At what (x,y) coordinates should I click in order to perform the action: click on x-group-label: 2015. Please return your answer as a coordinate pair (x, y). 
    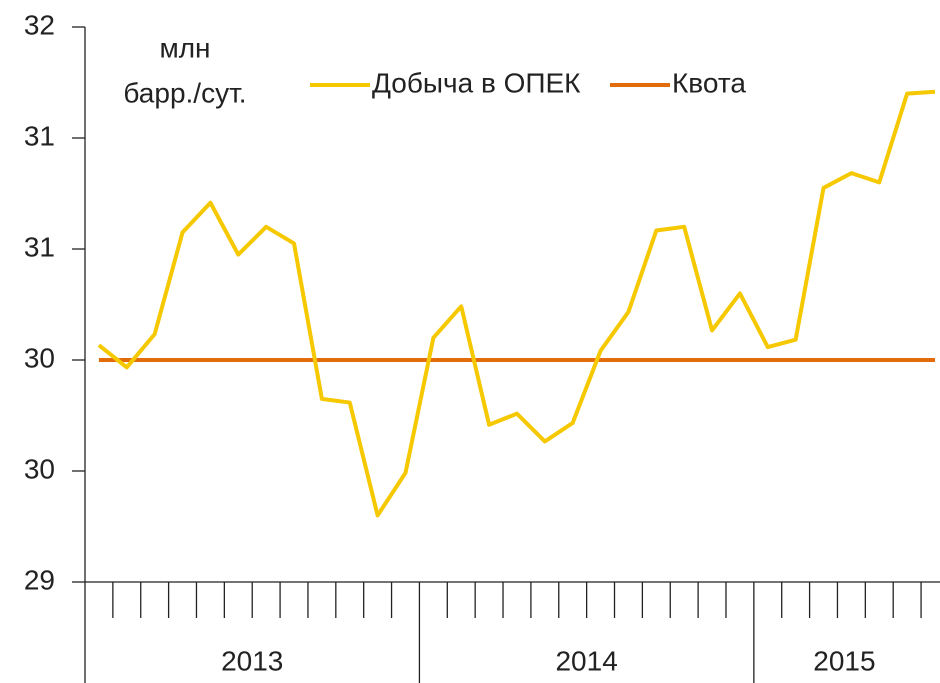
    Looking at the image, I should click on (844, 660).